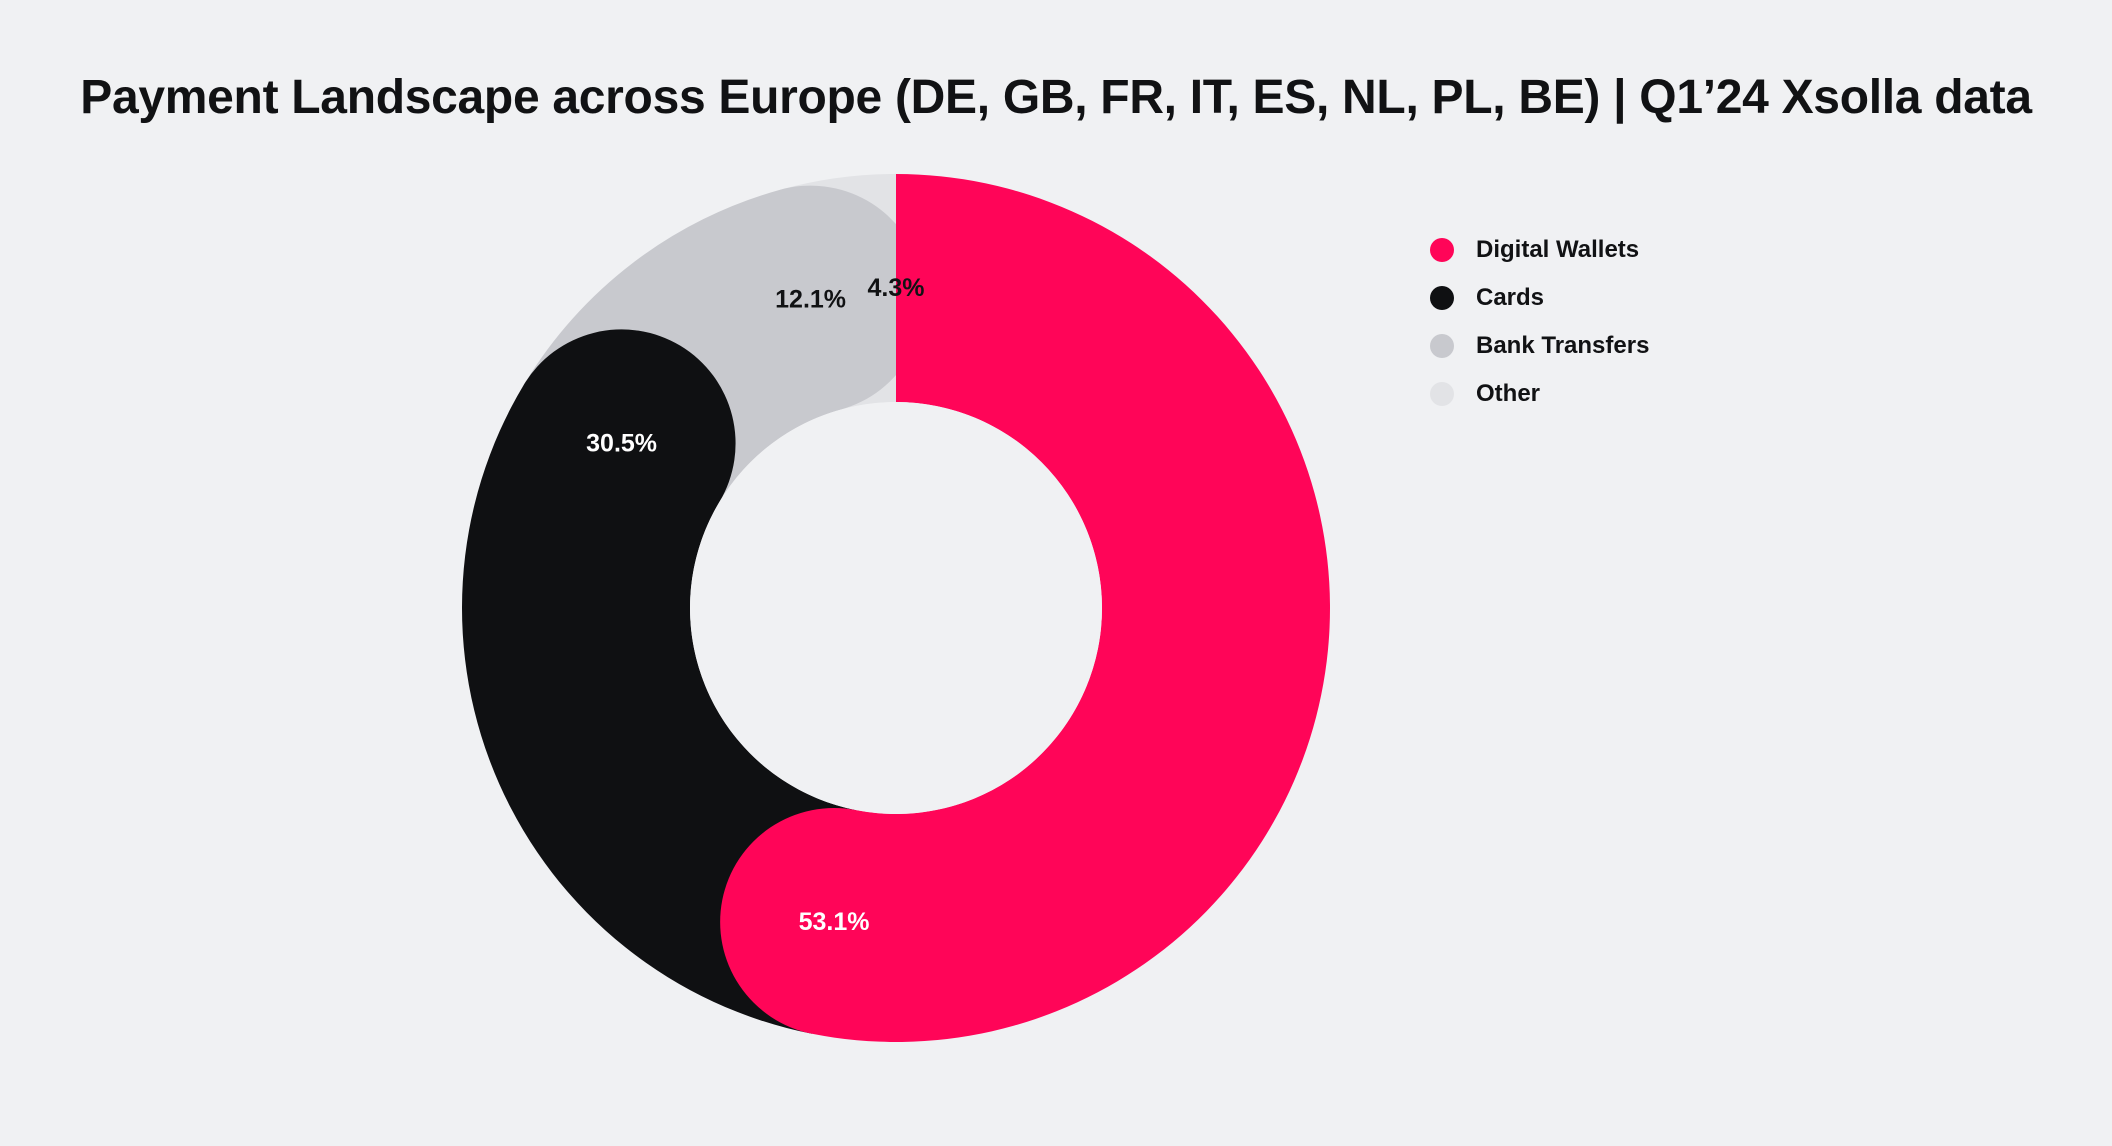 This screenshot has height=1146, width=2112. What do you see at coordinates (896, 288) in the screenshot?
I see `data-label-other: 4.3%` at bounding box center [896, 288].